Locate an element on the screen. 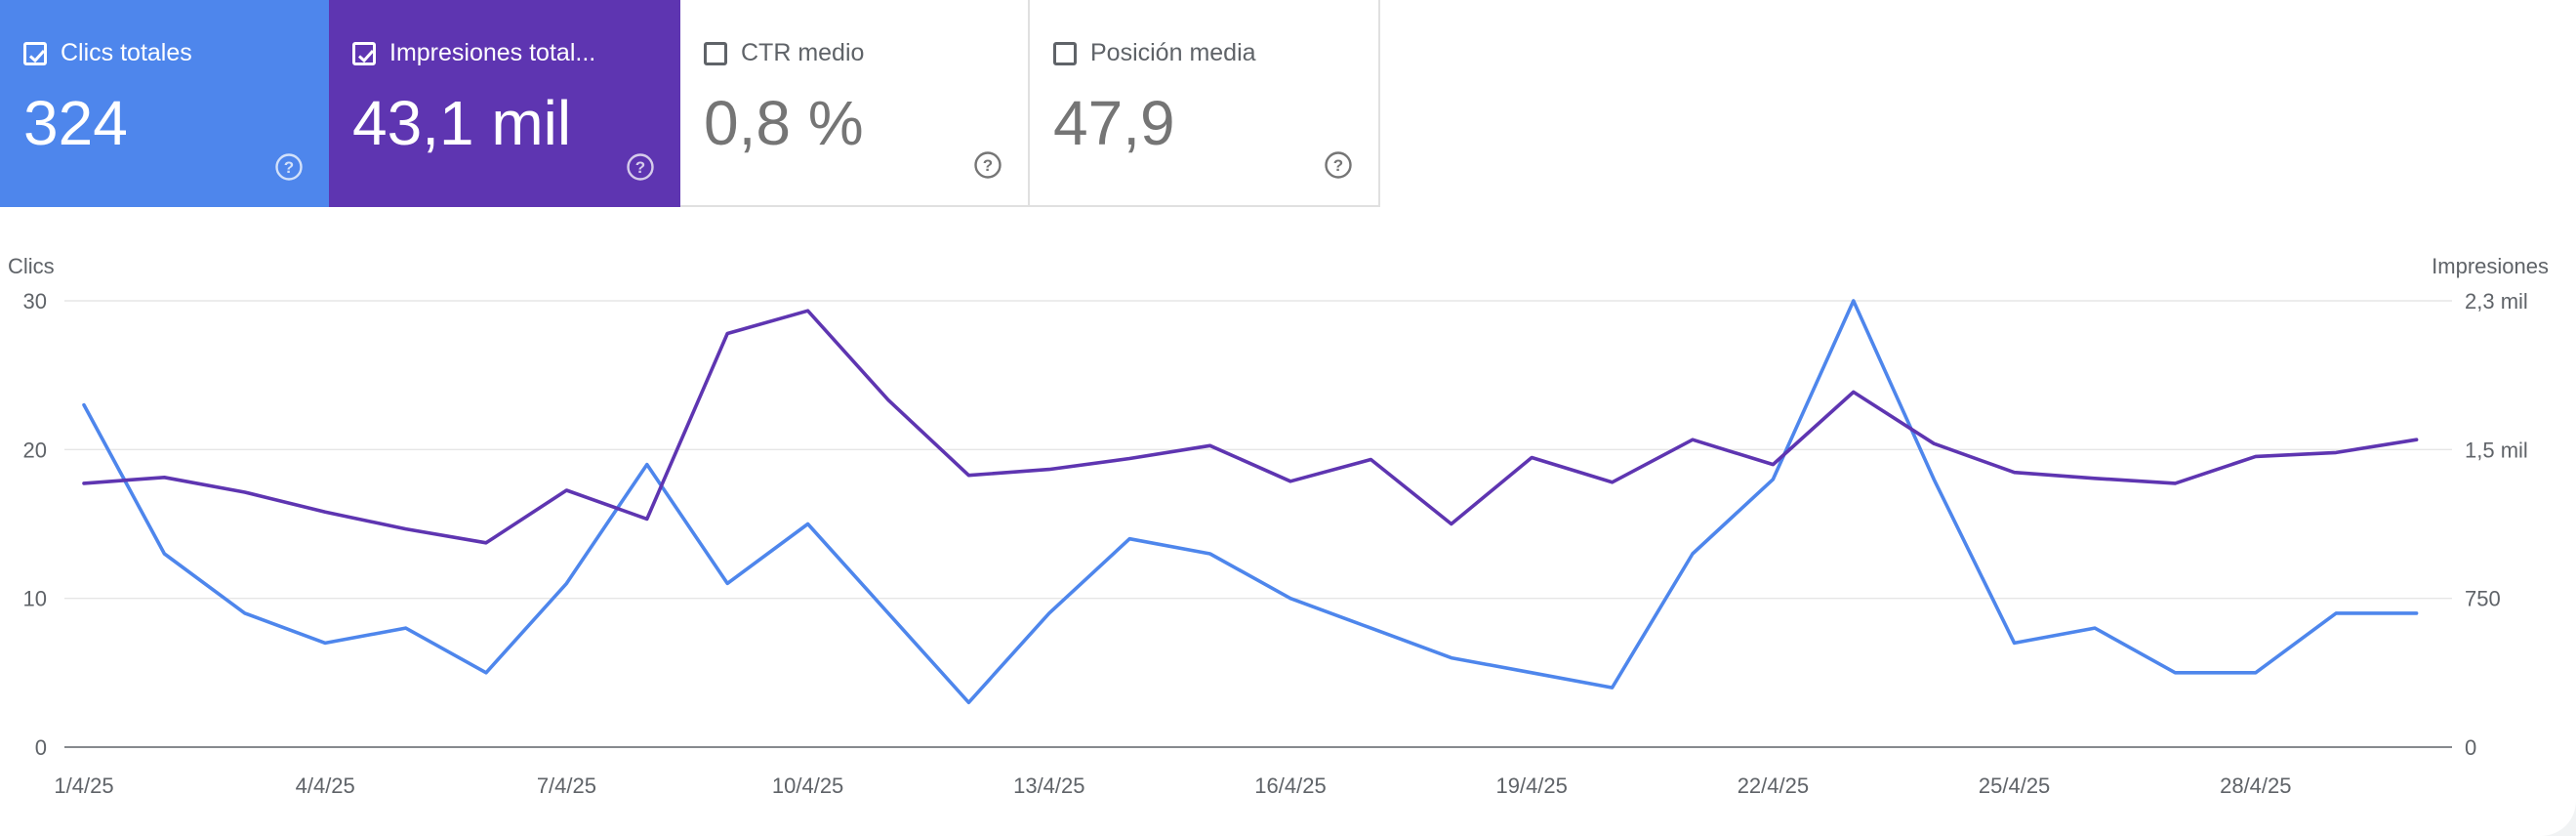 The height and width of the screenshot is (836, 2576). card-header: CTR medio is located at coordinates (784, 53).